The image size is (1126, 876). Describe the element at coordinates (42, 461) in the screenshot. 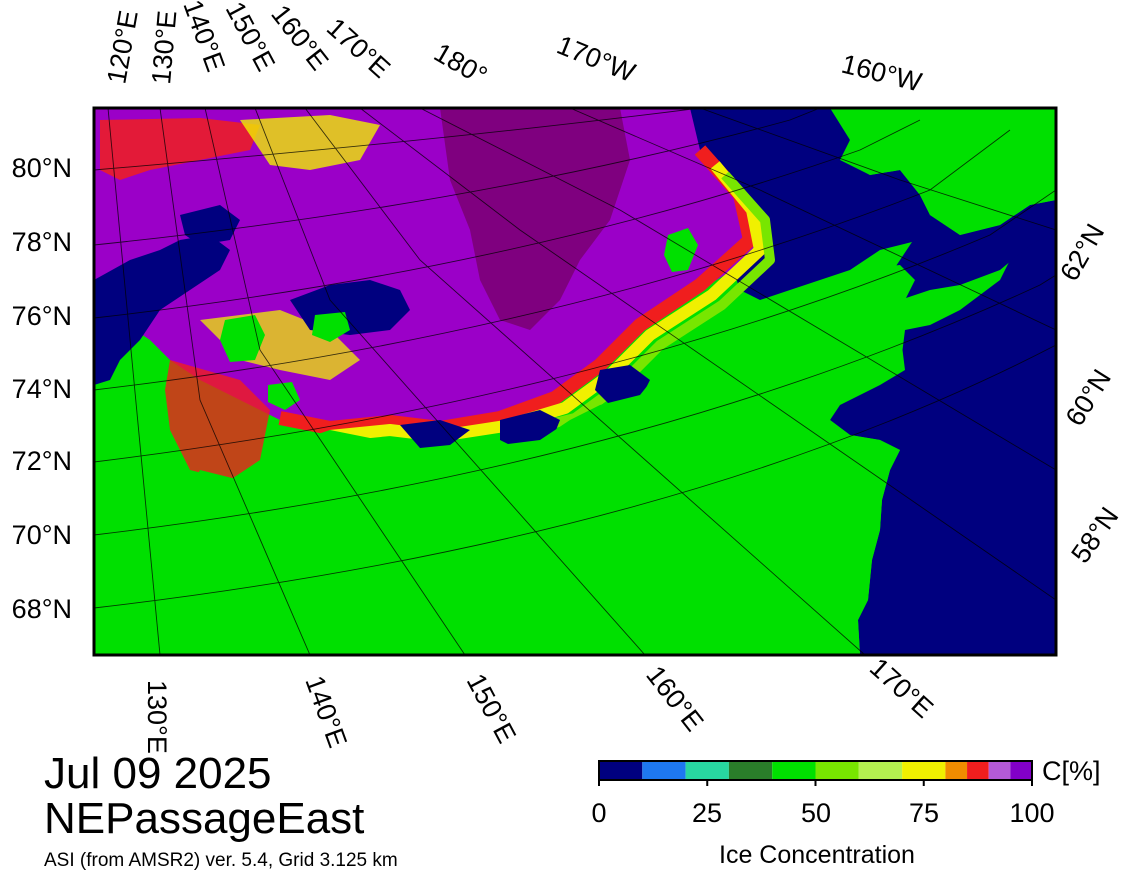

I see `left-lat-label: 72°N` at that location.